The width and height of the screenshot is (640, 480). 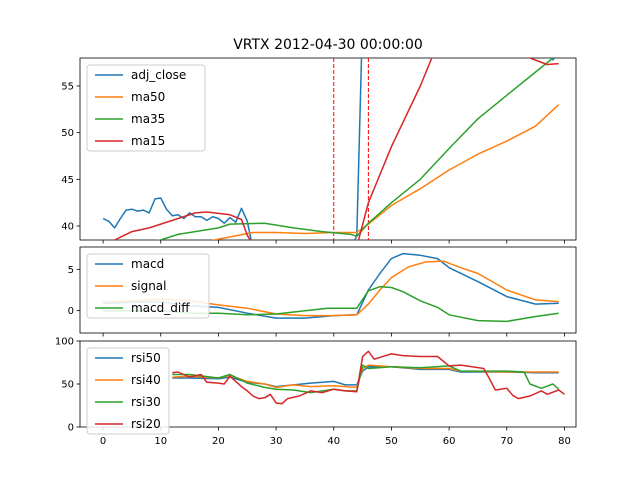 What do you see at coordinates (146, 380) in the screenshot?
I see `legend-label: rsi40` at bounding box center [146, 380].